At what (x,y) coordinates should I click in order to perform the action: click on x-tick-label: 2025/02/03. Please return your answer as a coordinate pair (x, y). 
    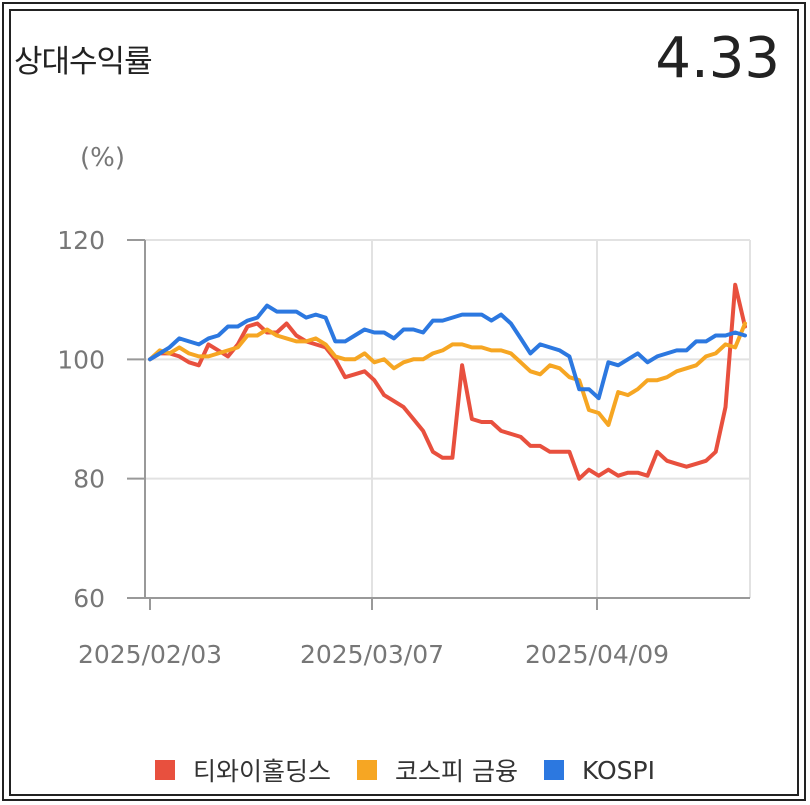
    Looking at the image, I should click on (150, 654).